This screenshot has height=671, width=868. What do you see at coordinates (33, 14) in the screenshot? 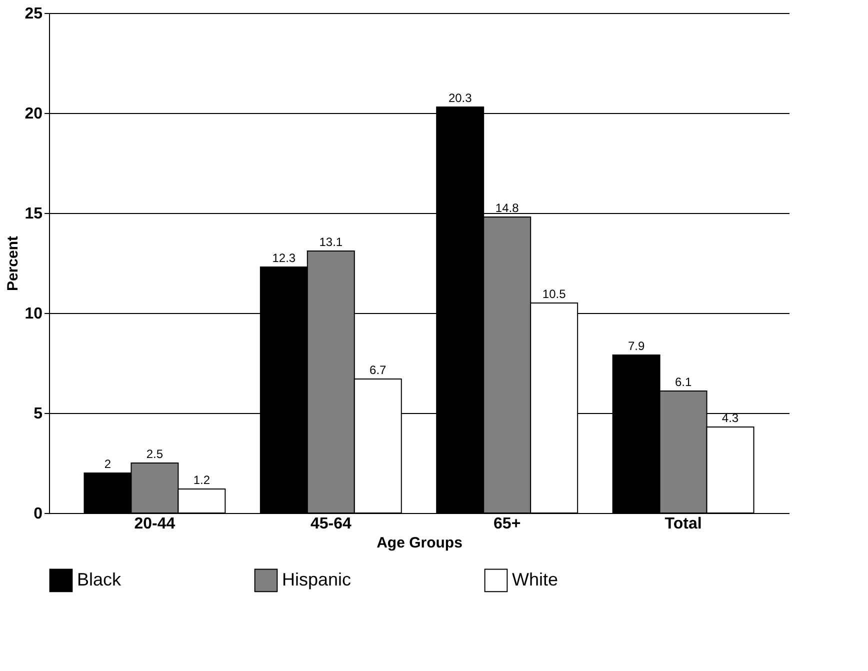
I see `y-tick-label: 25` at bounding box center [33, 14].